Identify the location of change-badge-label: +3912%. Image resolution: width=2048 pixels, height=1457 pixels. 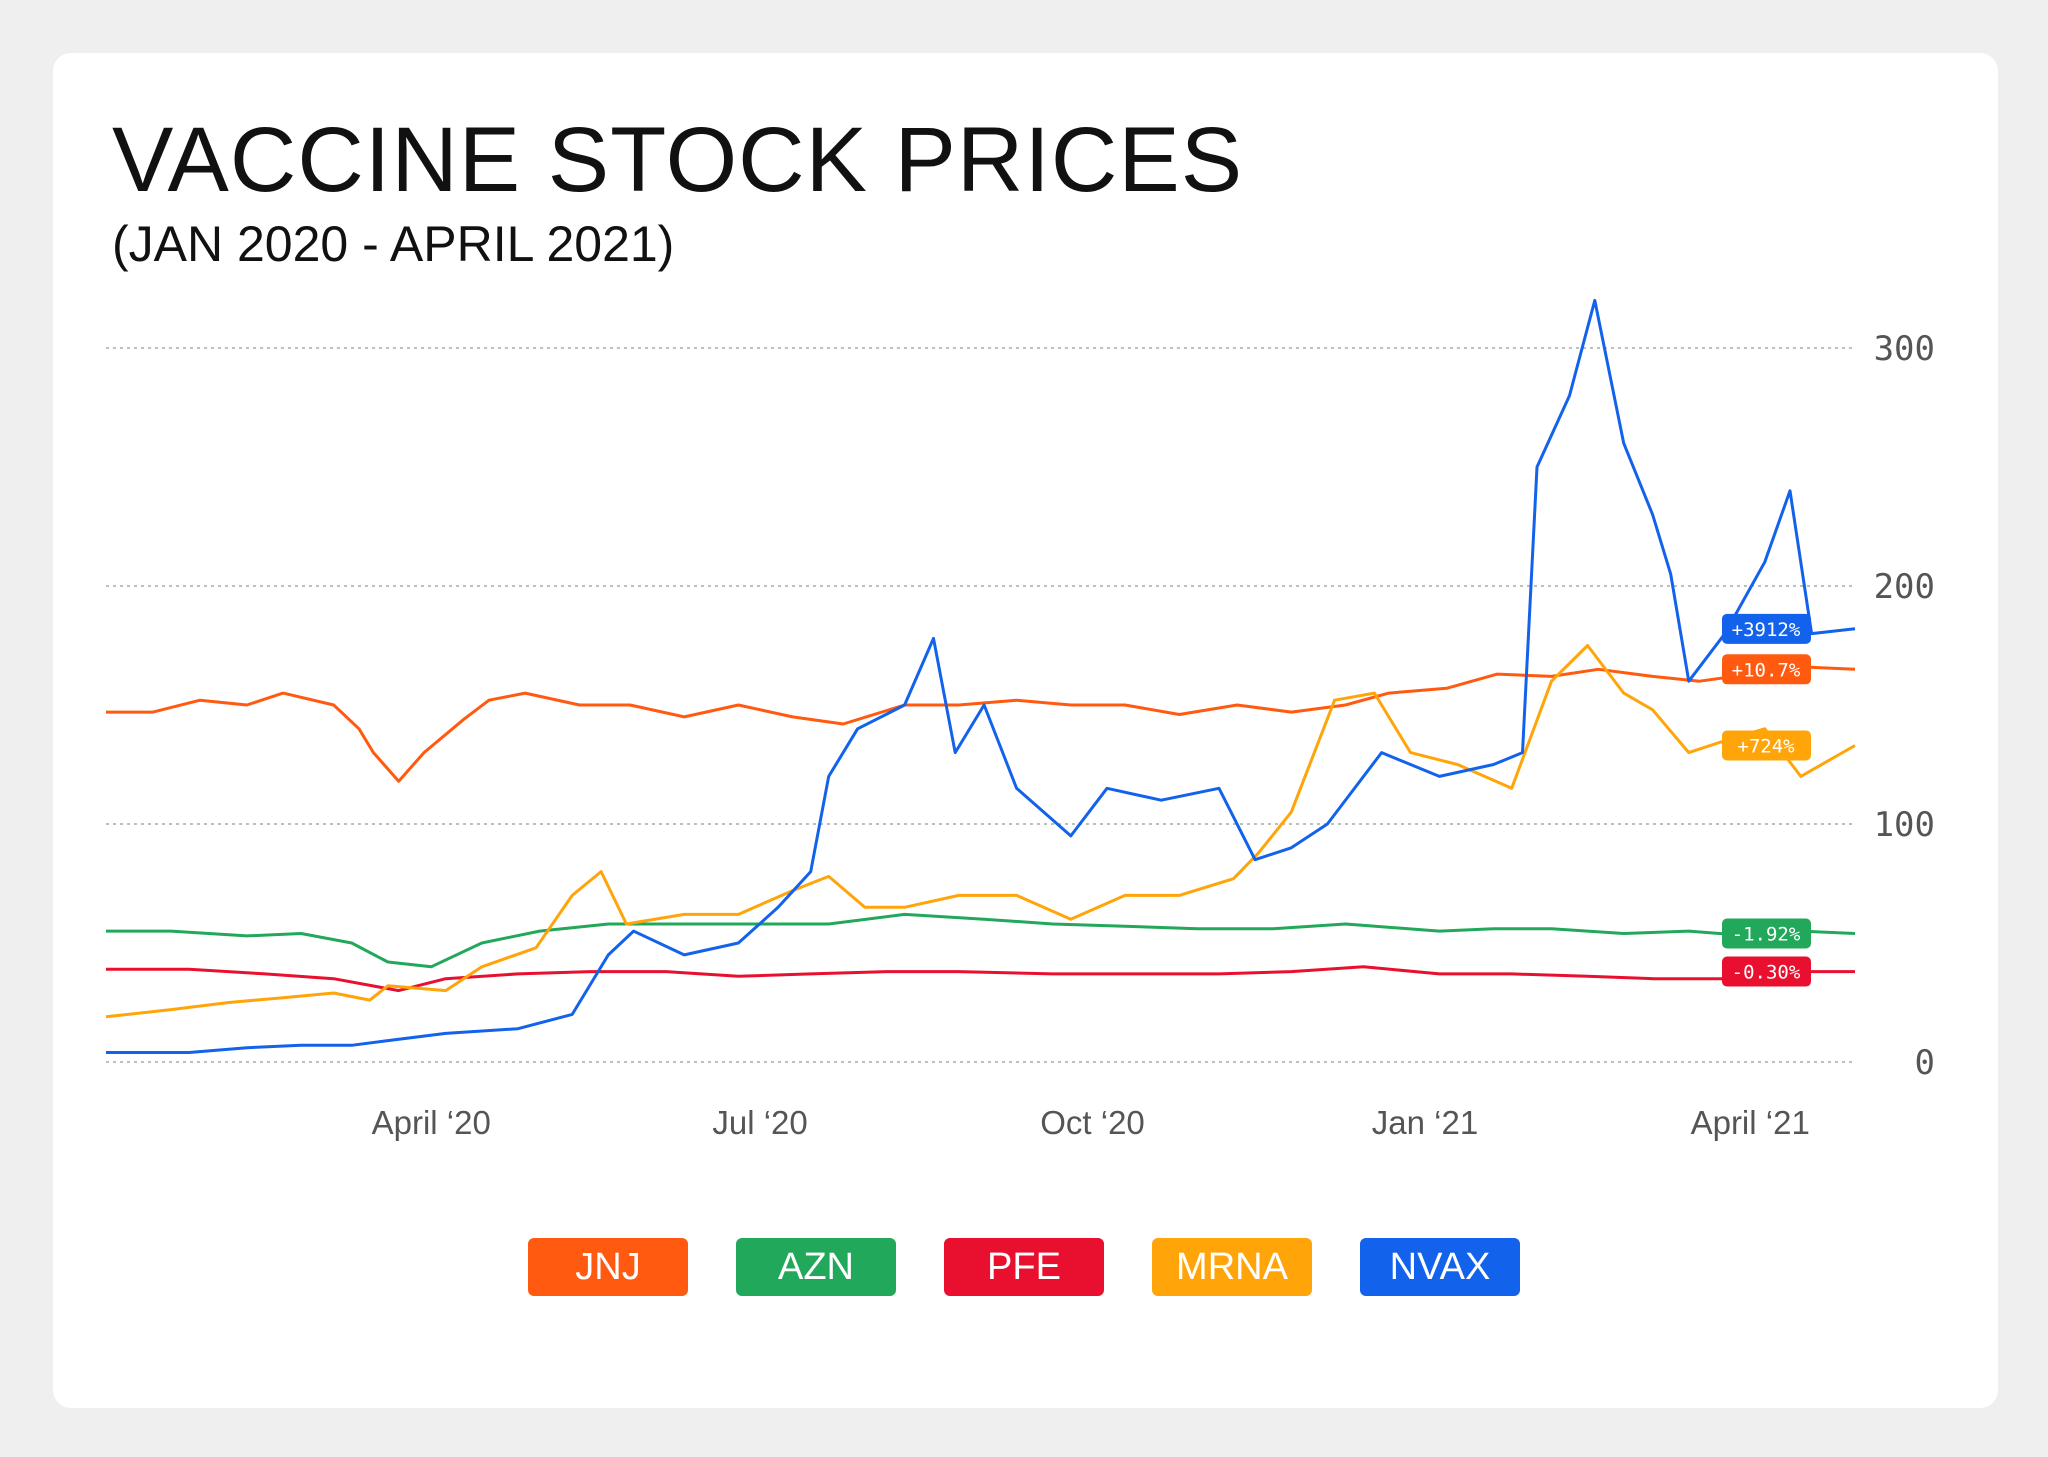
(1766, 630).